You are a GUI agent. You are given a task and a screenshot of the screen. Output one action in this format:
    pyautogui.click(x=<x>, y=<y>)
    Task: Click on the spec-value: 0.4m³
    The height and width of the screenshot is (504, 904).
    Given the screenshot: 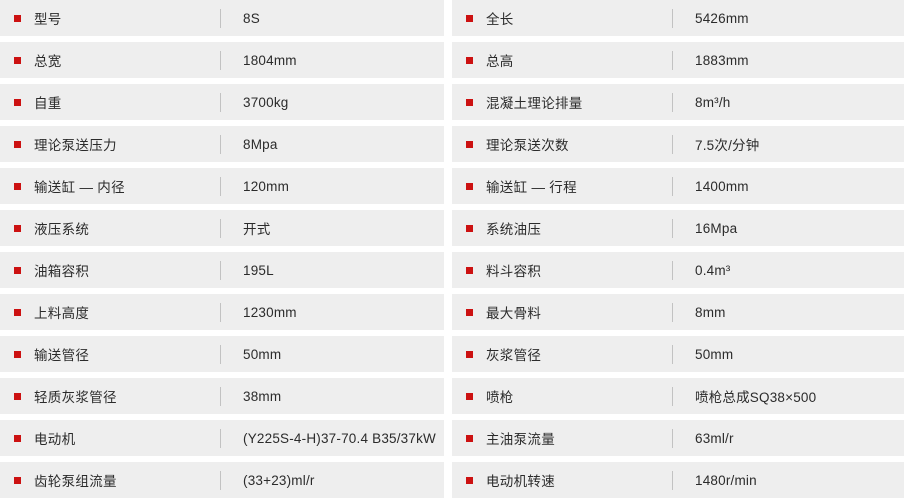 What is the action you would take?
    pyautogui.click(x=713, y=270)
    